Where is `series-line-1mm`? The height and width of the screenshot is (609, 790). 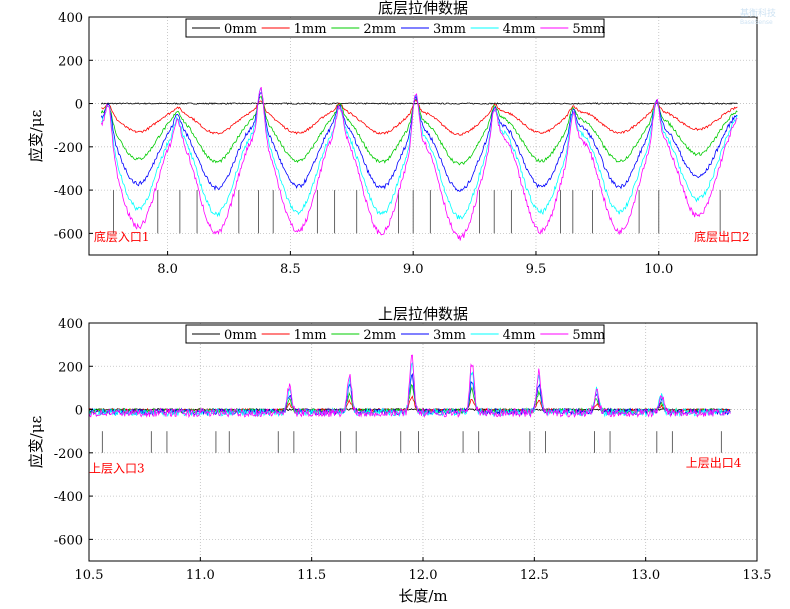 series-line-1mm is located at coordinates (419, 117).